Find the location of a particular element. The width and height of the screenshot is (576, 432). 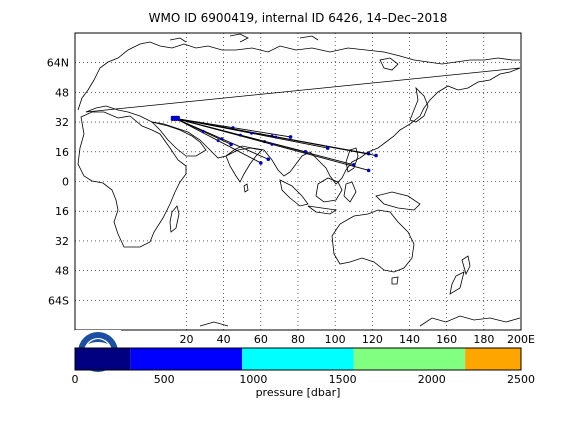

noaa-logo-bird is located at coordinates (98, 341).